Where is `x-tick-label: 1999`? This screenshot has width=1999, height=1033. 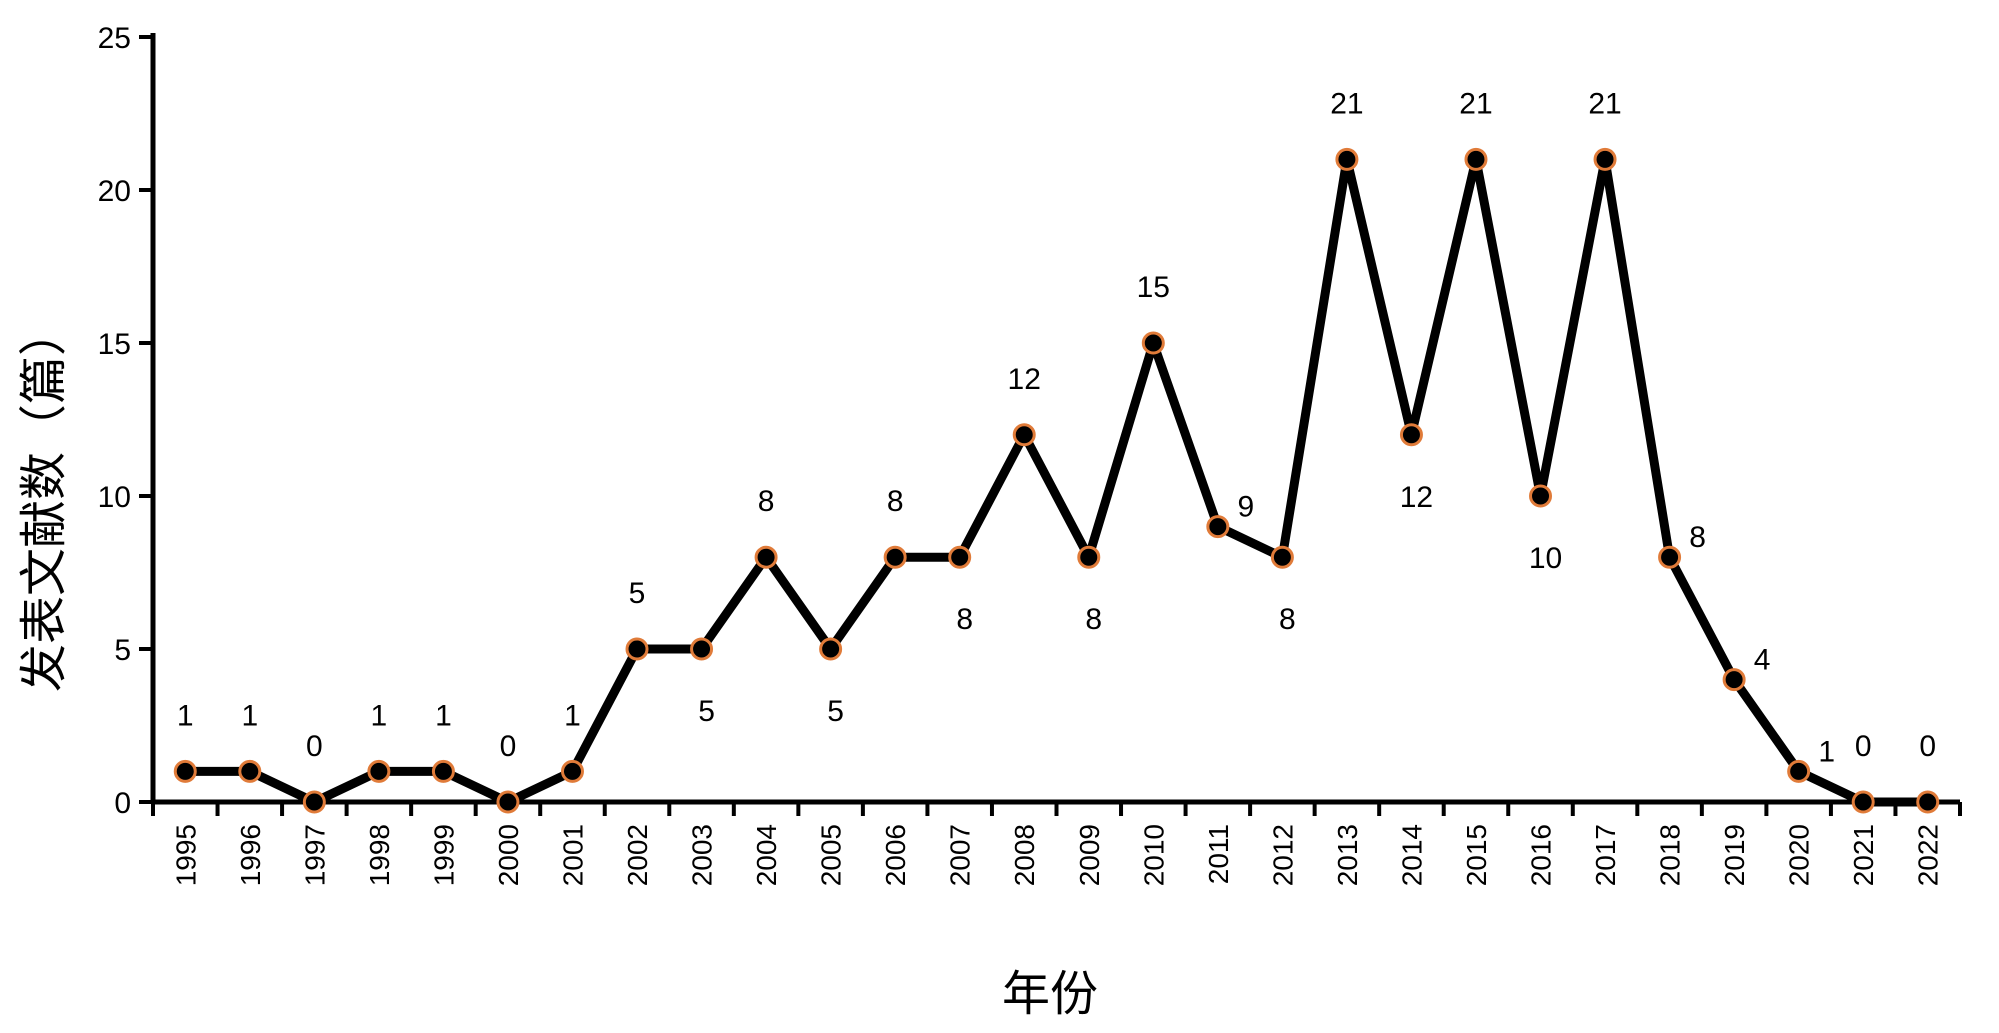
x-tick-label: 1999 is located at coordinates (443, 855).